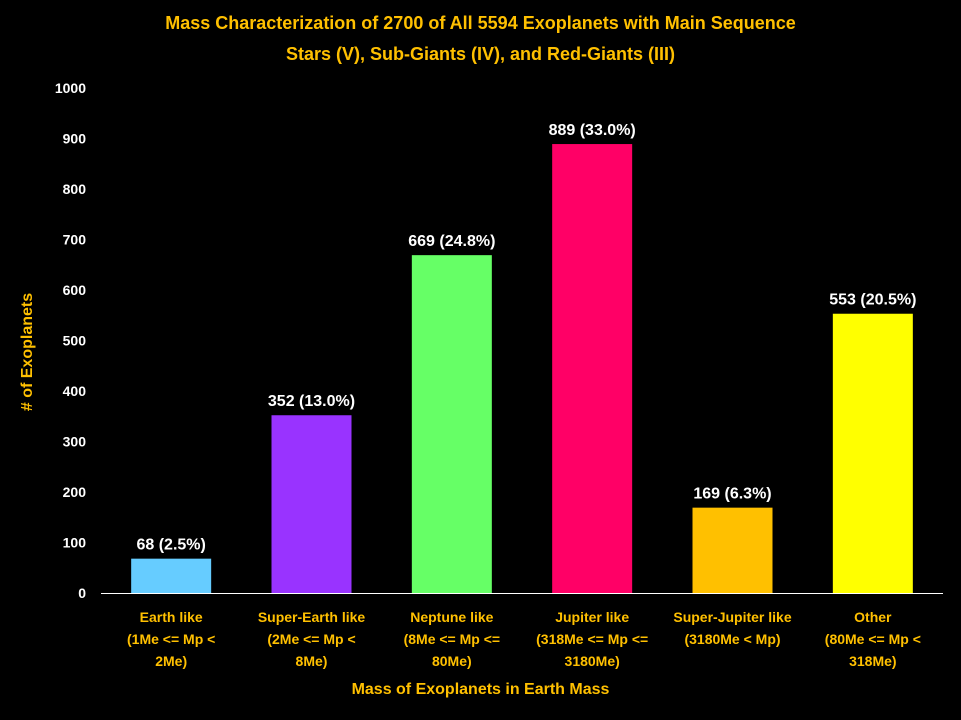 This screenshot has width=961, height=720. What do you see at coordinates (75, 240) in the screenshot?
I see `y-tick-label: 700` at bounding box center [75, 240].